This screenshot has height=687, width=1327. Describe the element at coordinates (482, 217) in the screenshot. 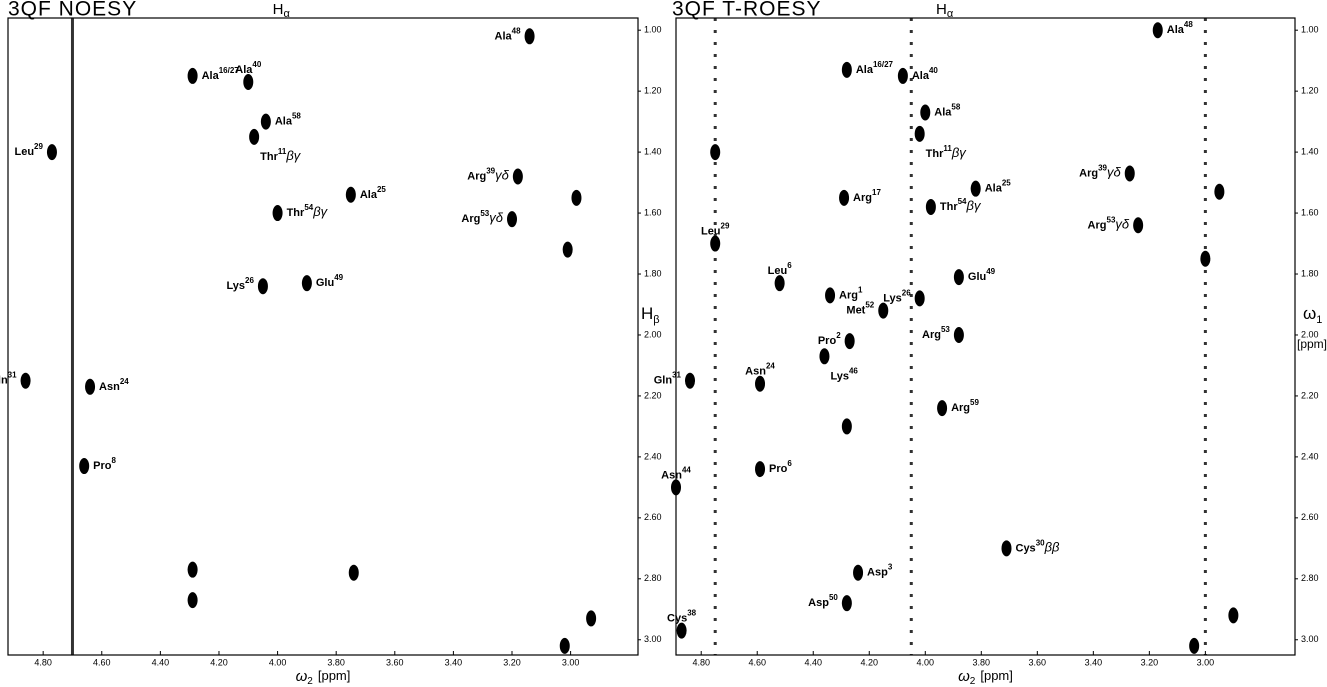

I see `peak-label: Arg53γδ` at that location.